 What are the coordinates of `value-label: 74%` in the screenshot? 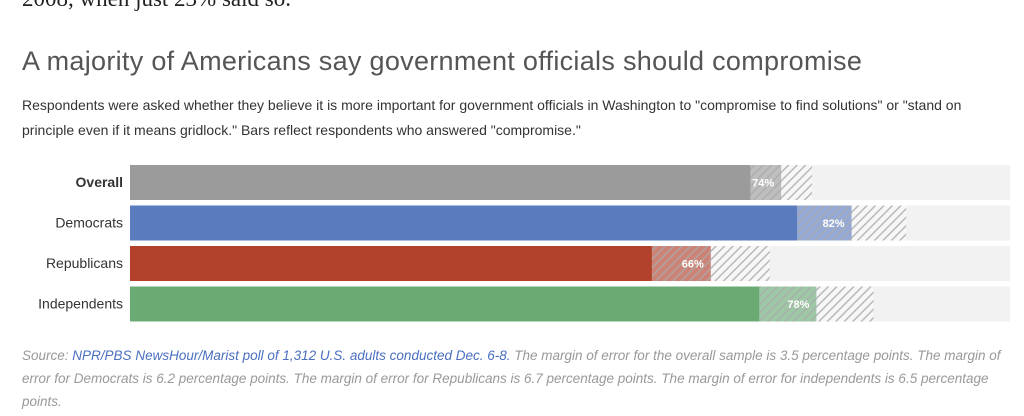 It's located at (763, 183).